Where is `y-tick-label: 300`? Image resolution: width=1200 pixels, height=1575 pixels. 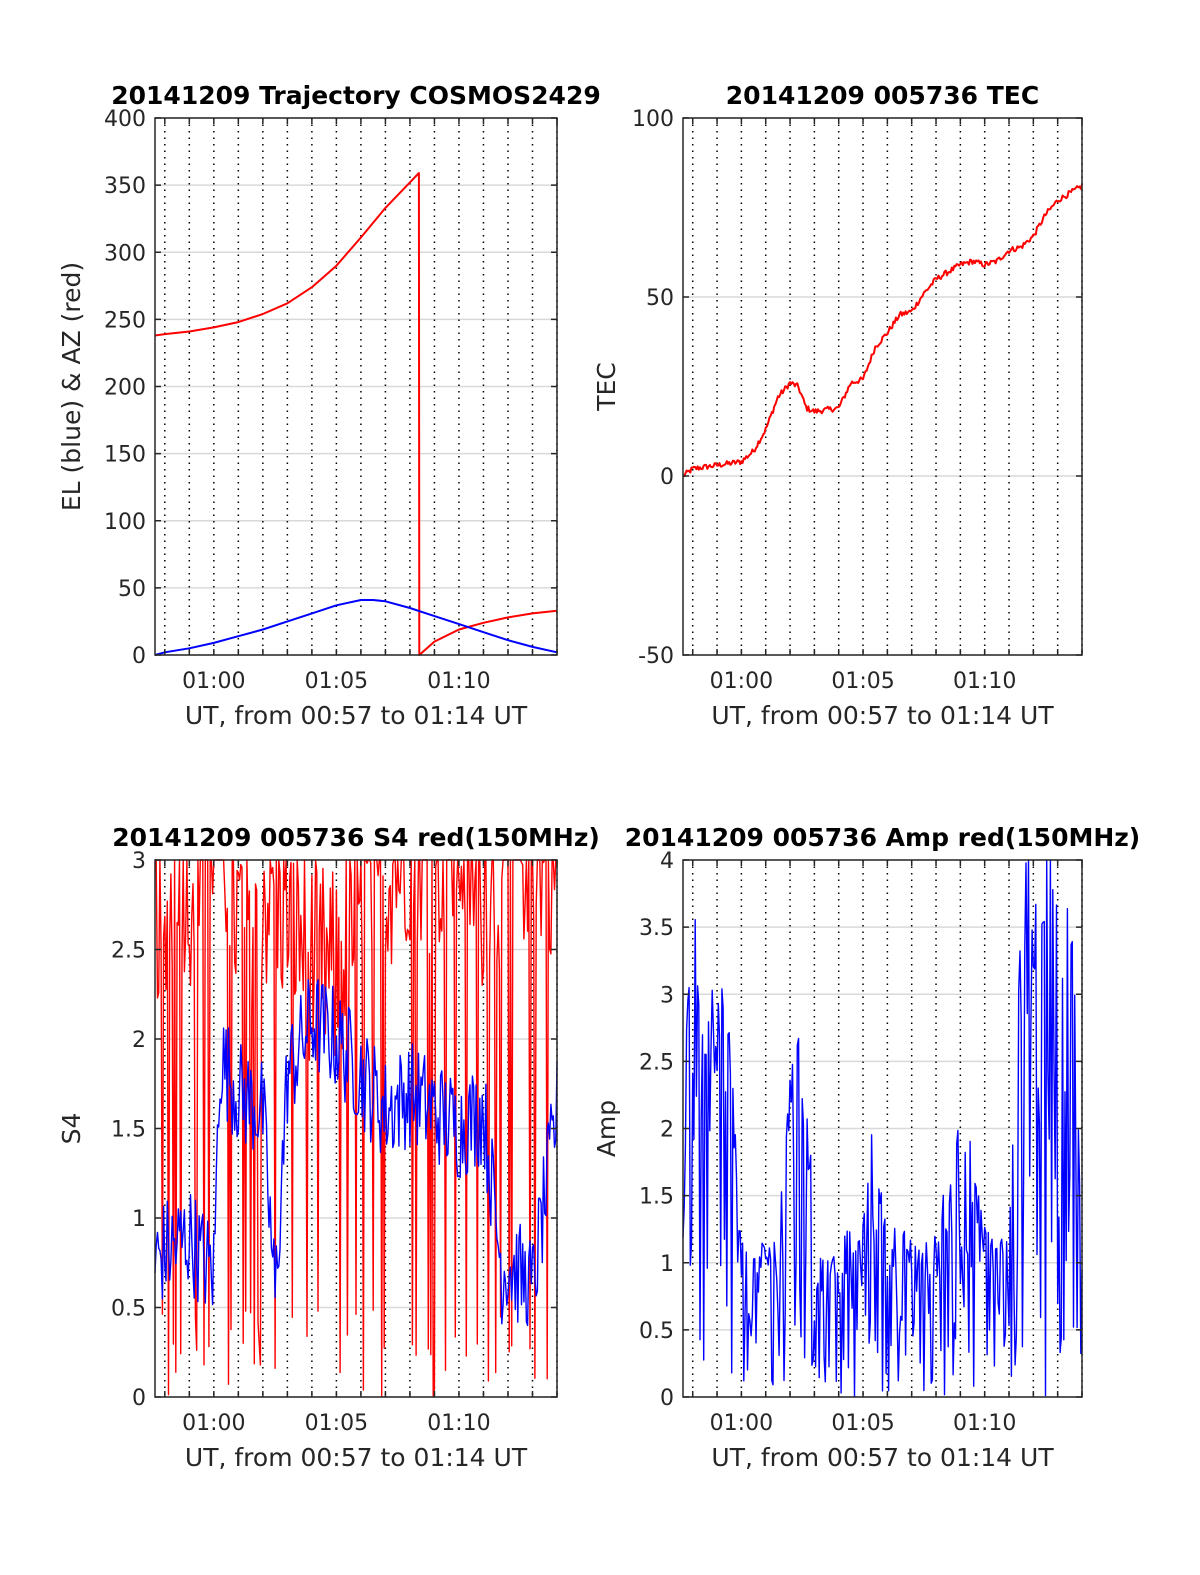
y-tick-label: 300 is located at coordinates (125, 253).